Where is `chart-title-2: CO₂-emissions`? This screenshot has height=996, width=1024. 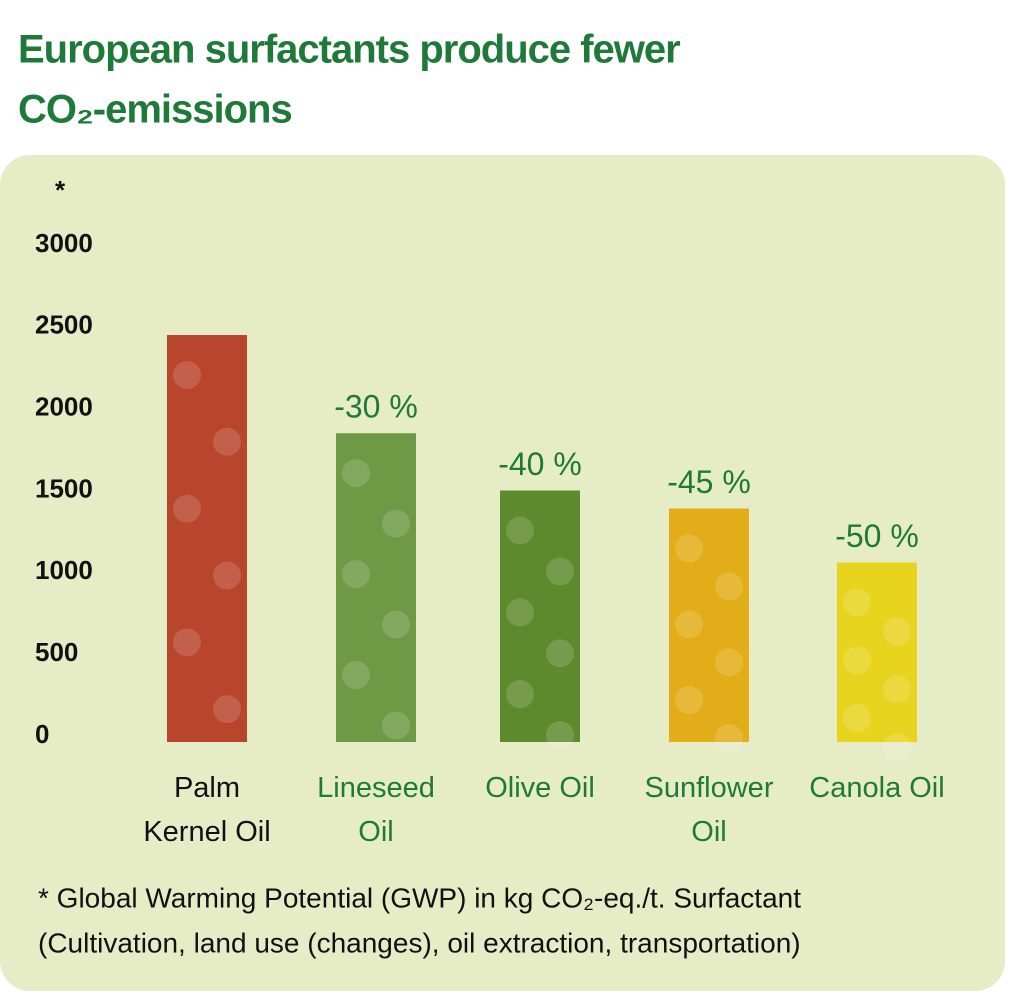
chart-title-2: CO₂-emissions is located at coordinates (155, 110).